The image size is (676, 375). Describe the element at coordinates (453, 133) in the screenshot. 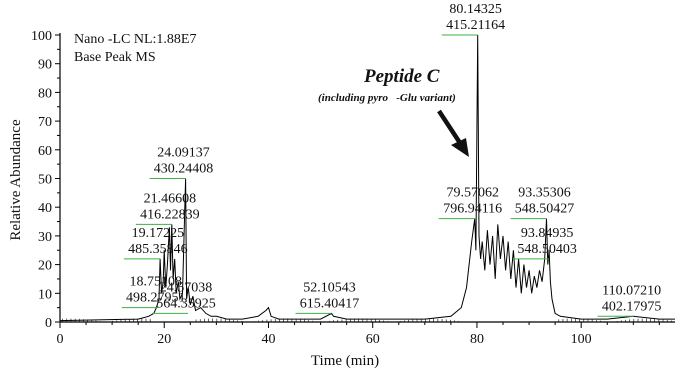

I see `callout-arrow` at that location.